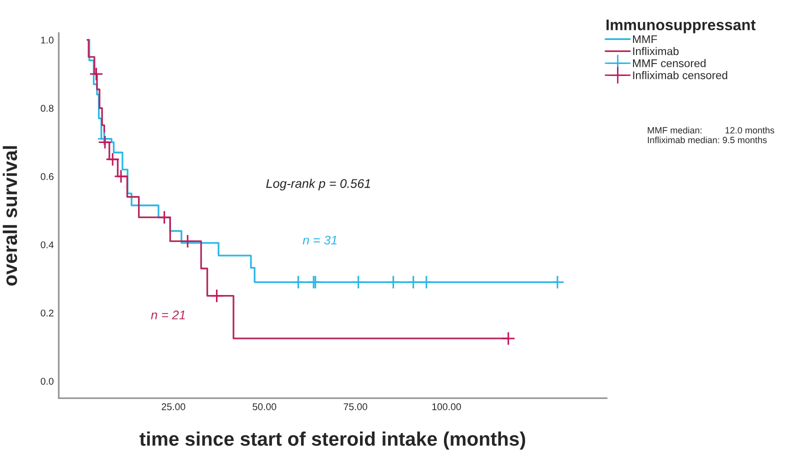 The image size is (794, 453). I want to click on legend-label: MMF, so click(645, 39).